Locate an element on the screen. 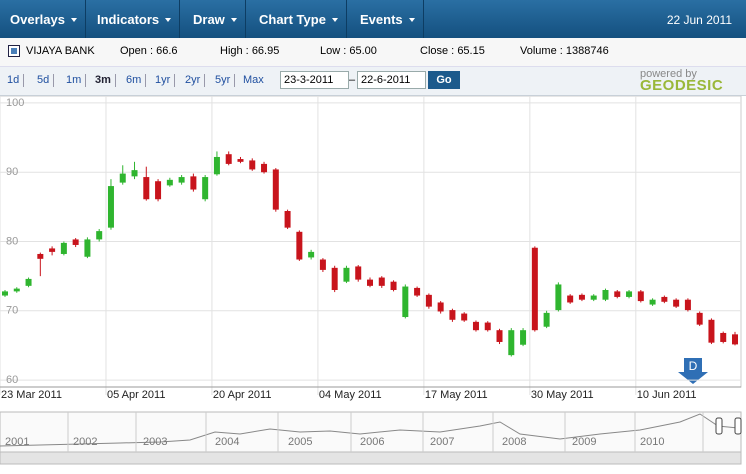  scrollbar is located at coordinates (371, 458).